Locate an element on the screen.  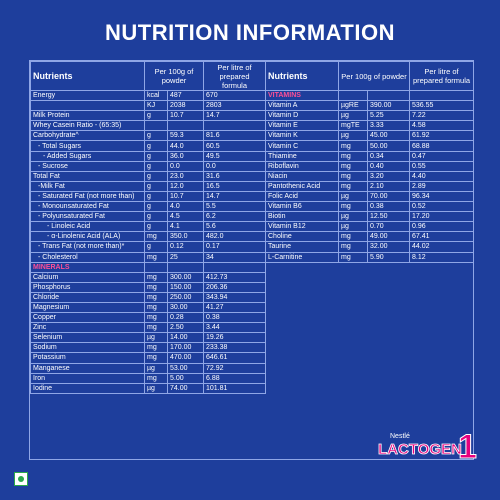
table-row: Riboflavin mg 0.40 0.55 is located at coordinates (369, 166).